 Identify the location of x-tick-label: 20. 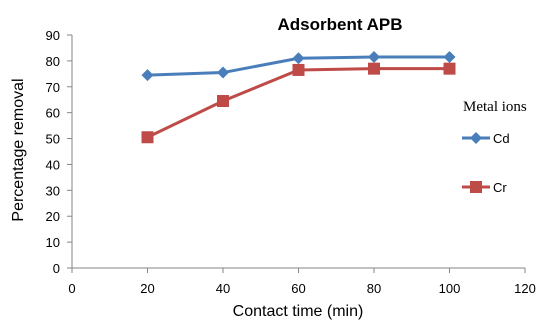
(147, 288).